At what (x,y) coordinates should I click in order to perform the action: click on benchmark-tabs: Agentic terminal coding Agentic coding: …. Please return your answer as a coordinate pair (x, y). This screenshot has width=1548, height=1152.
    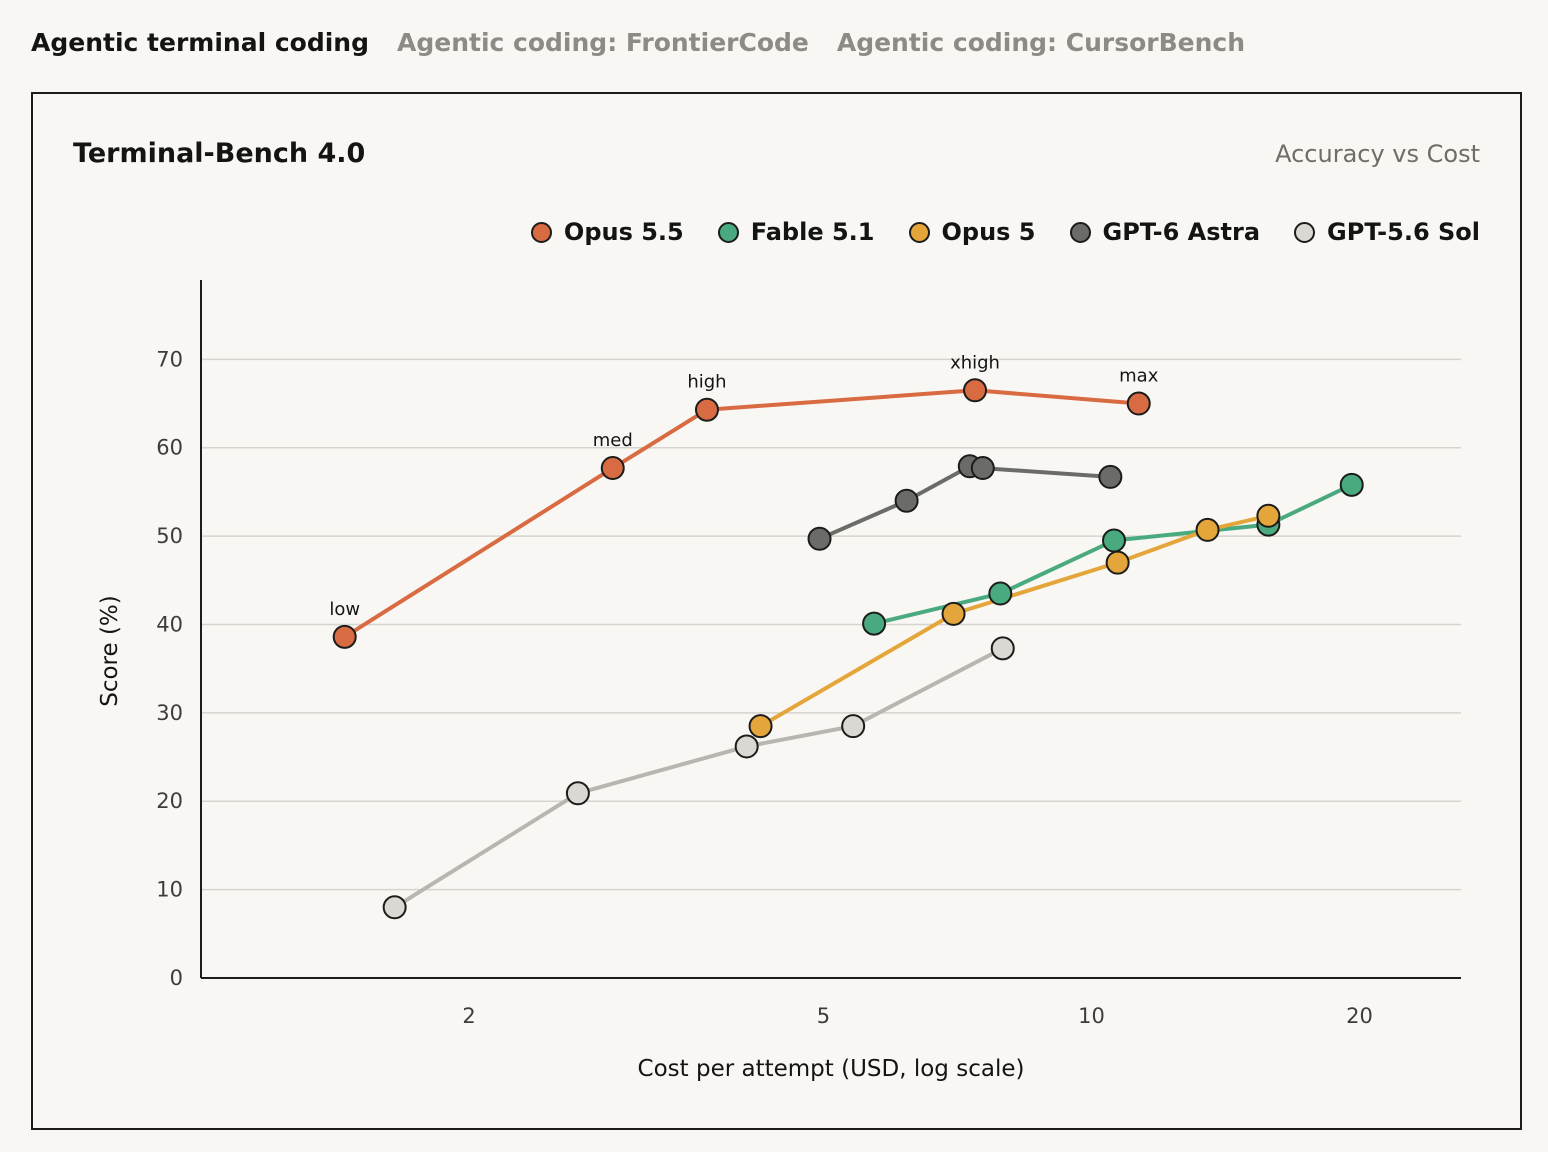
    Looking at the image, I should click on (638, 42).